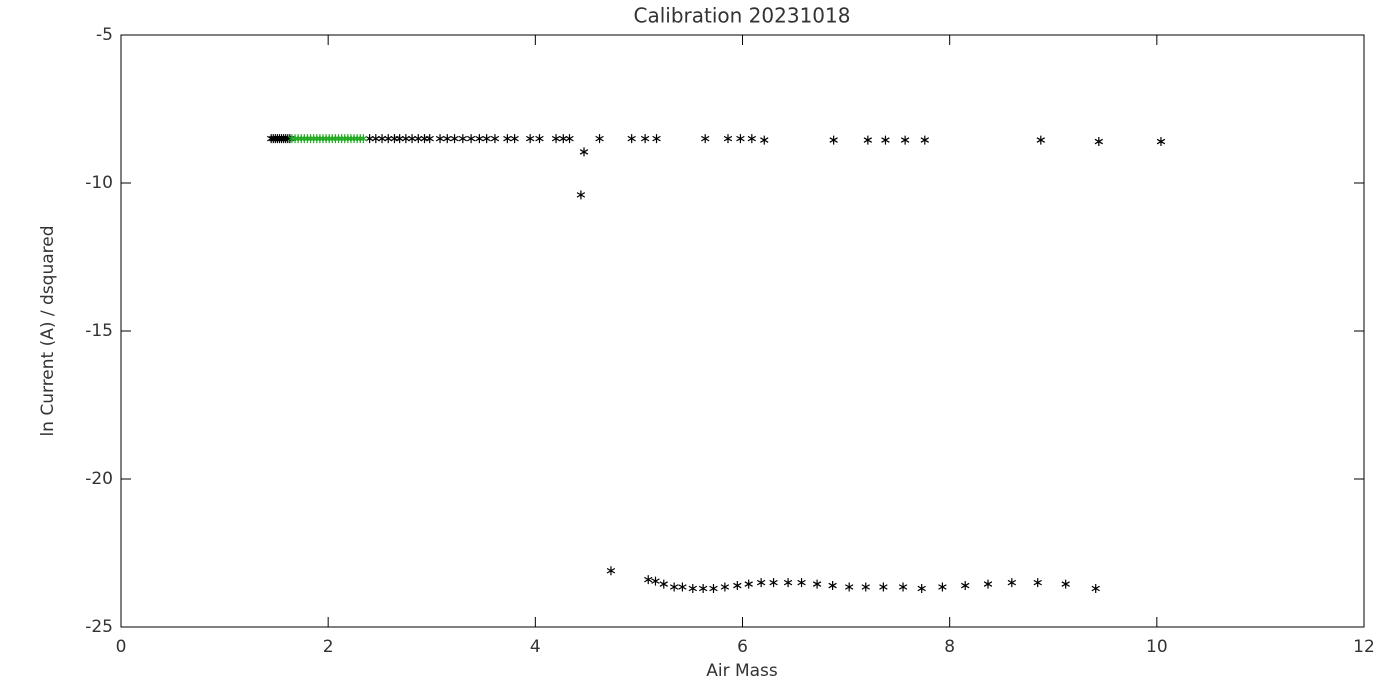 The image size is (1400, 700). I want to click on x-axis-label: Air Mass, so click(742, 671).